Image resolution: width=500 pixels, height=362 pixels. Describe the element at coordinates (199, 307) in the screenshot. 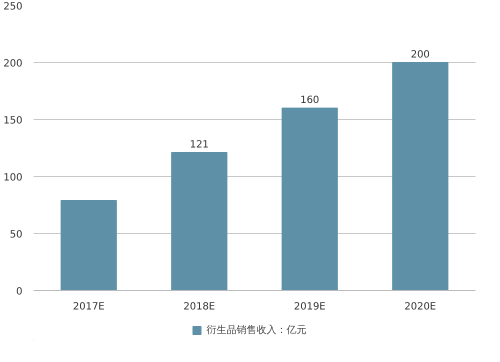

I see `x-tick-label: 2018E` at that location.